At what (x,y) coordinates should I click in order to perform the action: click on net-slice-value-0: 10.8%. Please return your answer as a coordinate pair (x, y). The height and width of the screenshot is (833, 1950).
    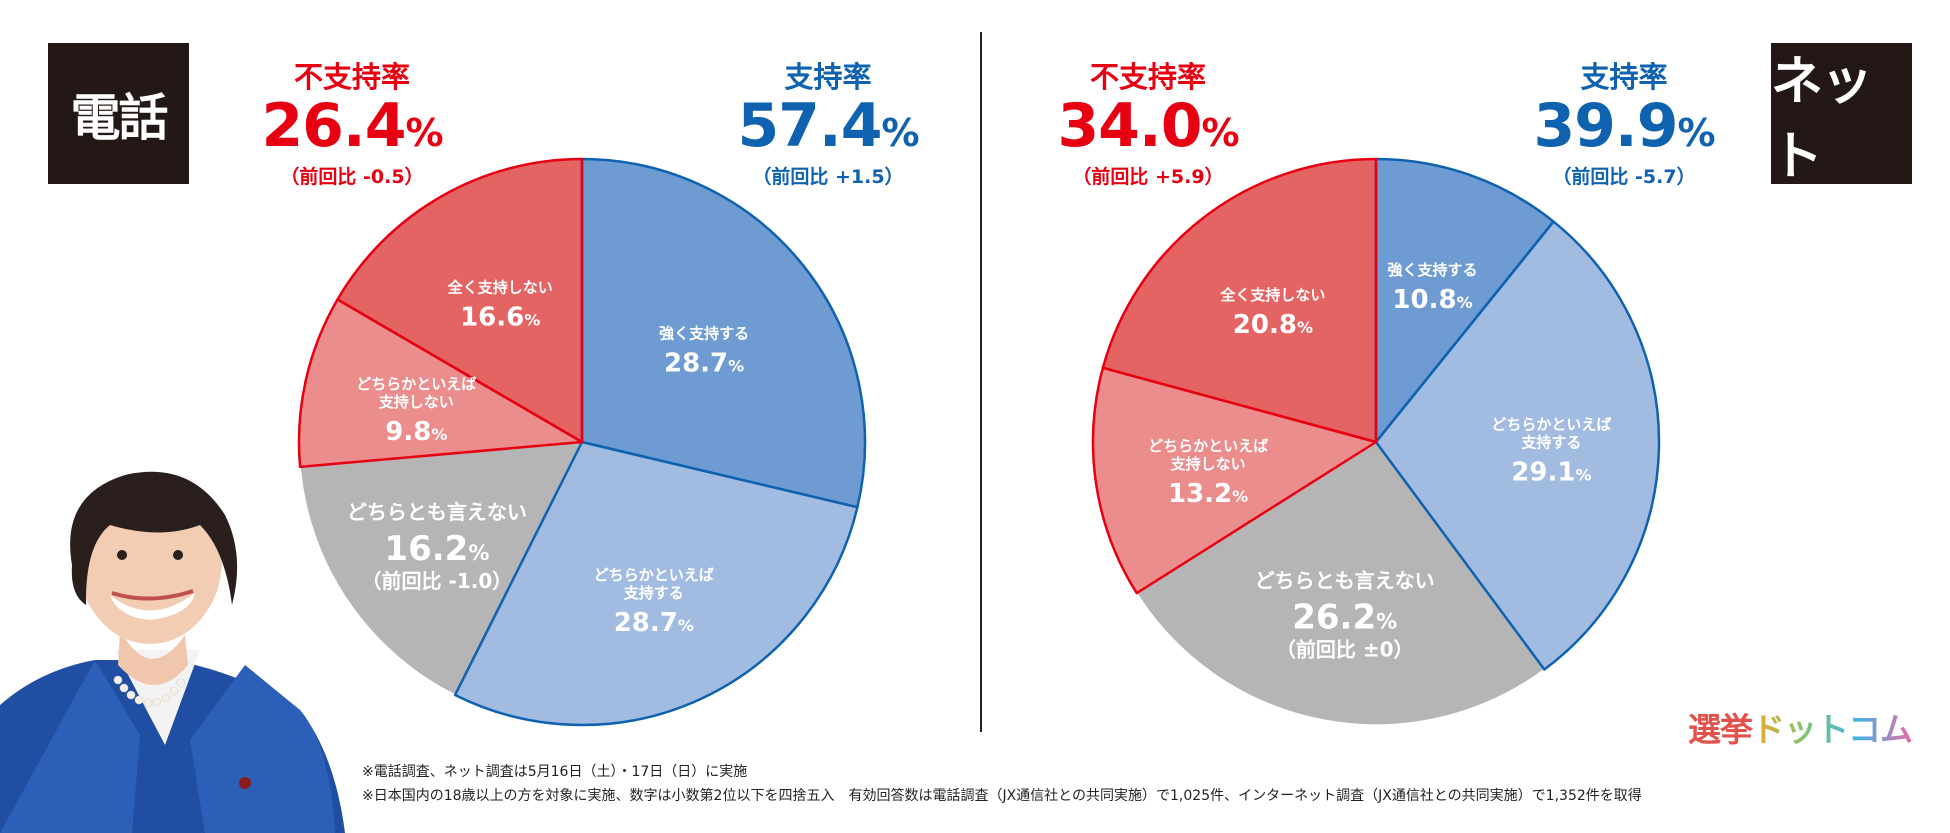
    Looking at the image, I should click on (1432, 300).